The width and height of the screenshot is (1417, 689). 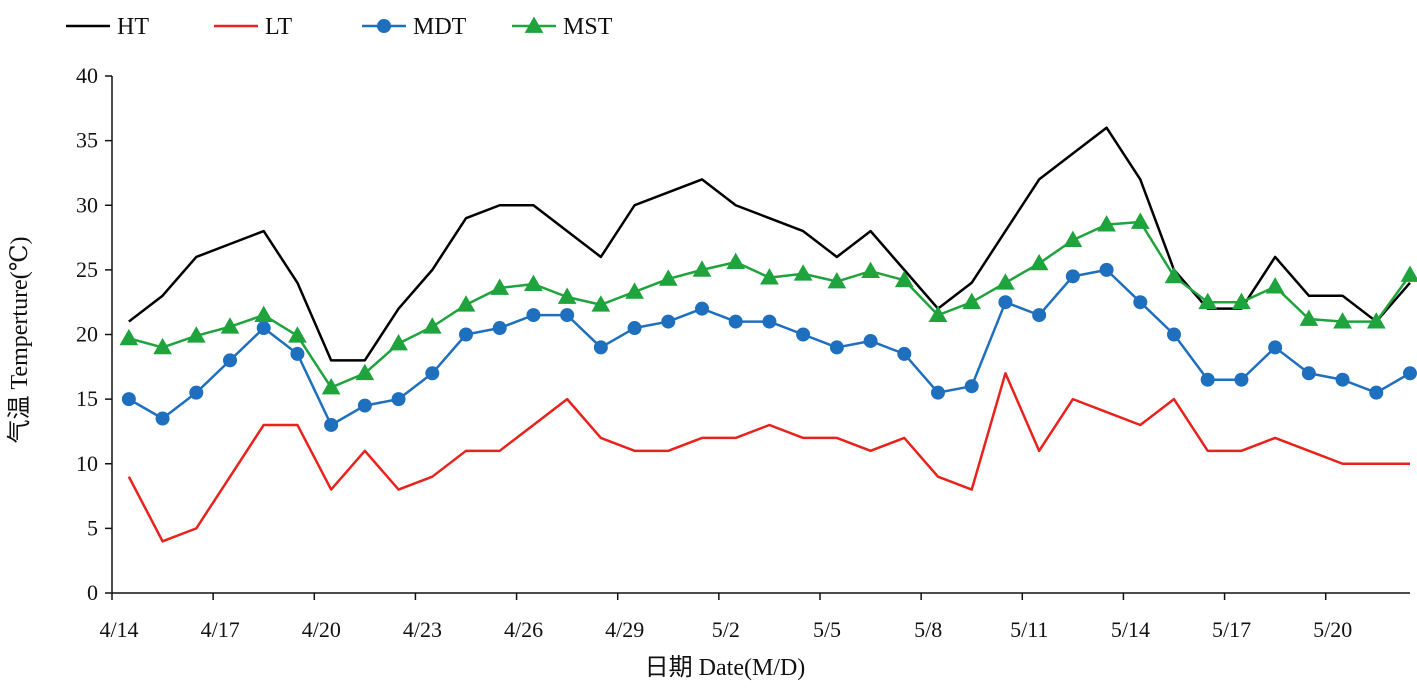 What do you see at coordinates (726, 629) in the screenshot?
I see `x-tick-label: 5/2` at bounding box center [726, 629].